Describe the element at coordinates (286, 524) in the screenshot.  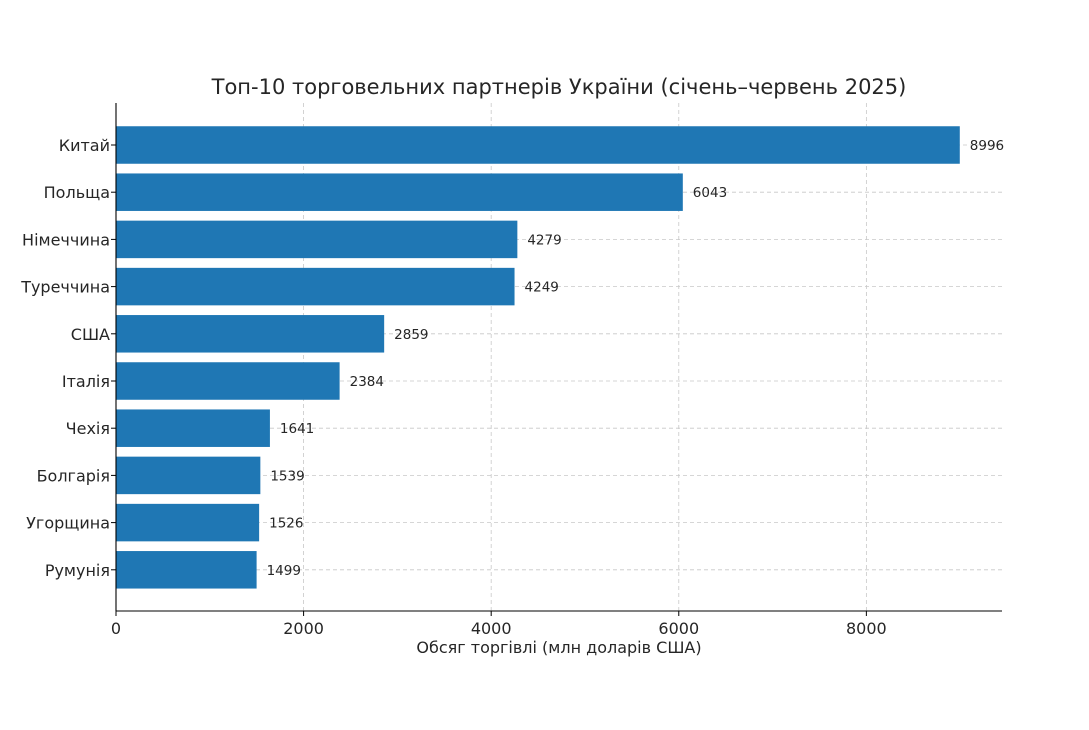
I see `value-label: 1526` at that location.